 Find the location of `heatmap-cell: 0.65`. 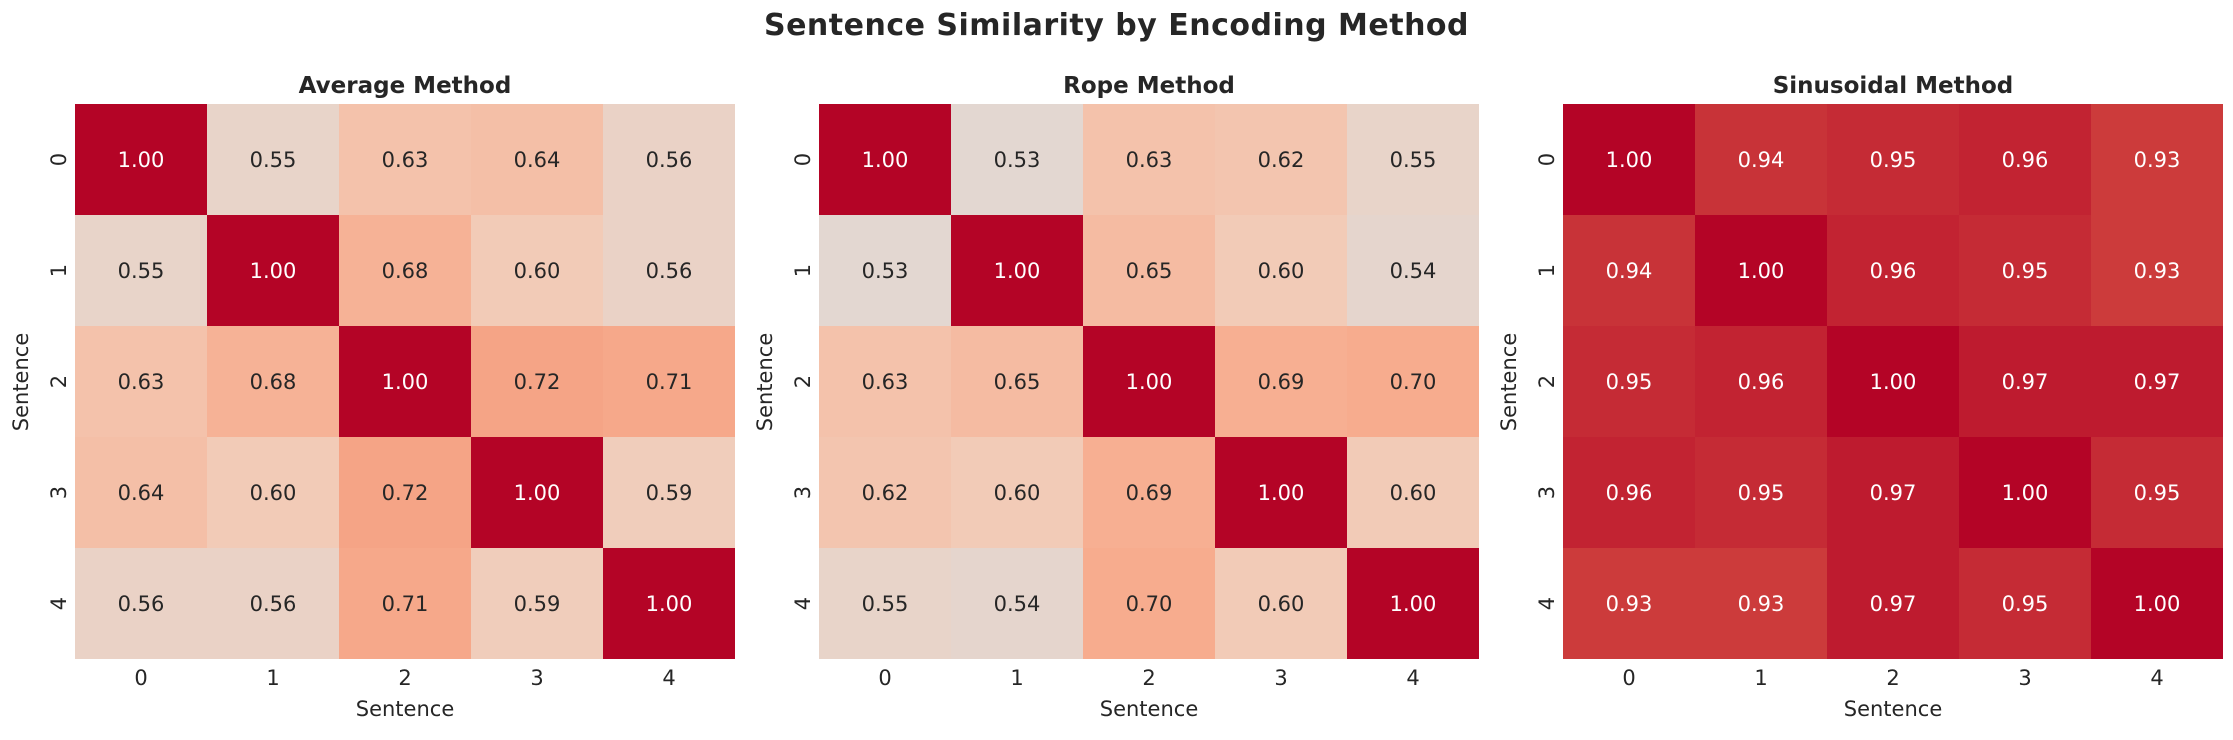

heatmap-cell: 0.65 is located at coordinates (1149, 270).